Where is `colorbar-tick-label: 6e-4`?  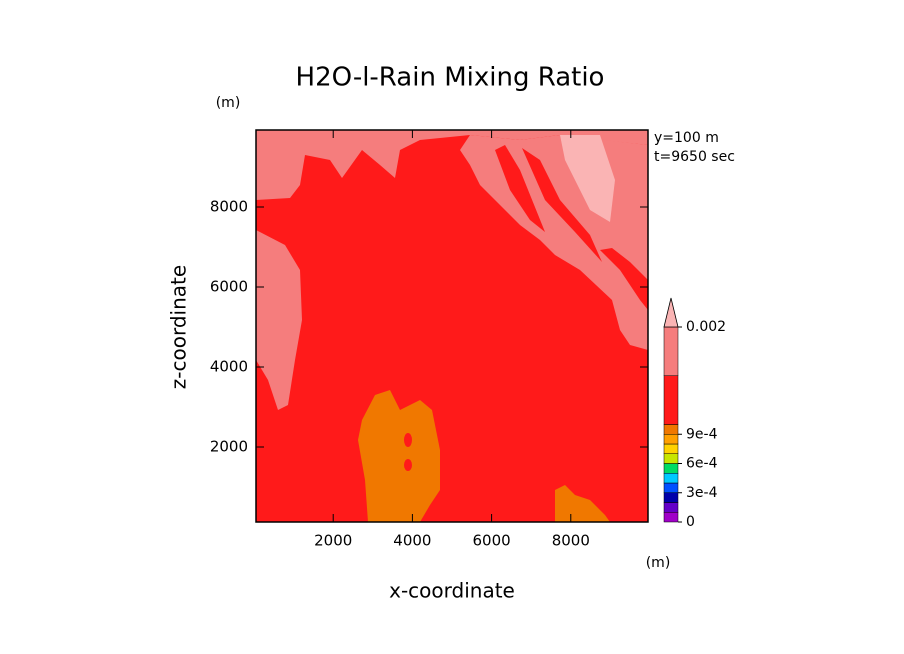 colorbar-tick-label: 6e-4 is located at coordinates (702, 464).